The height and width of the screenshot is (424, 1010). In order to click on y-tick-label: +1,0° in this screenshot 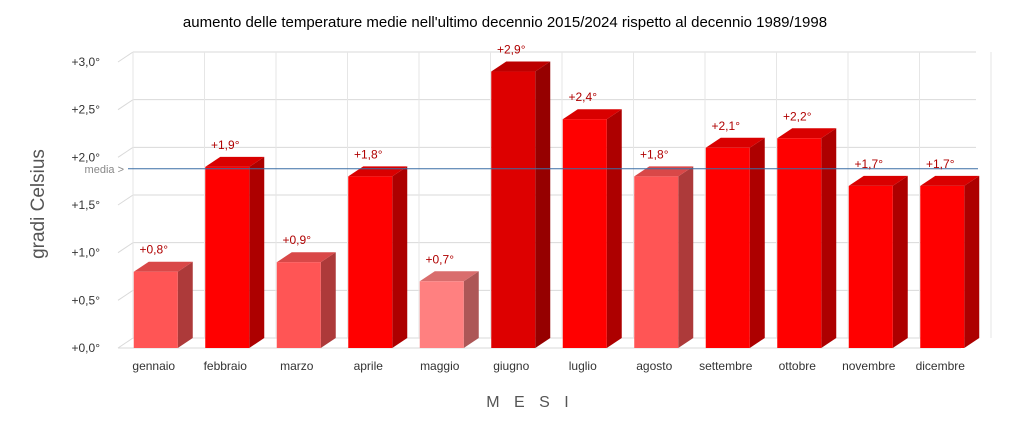, I will do `click(86, 253)`.